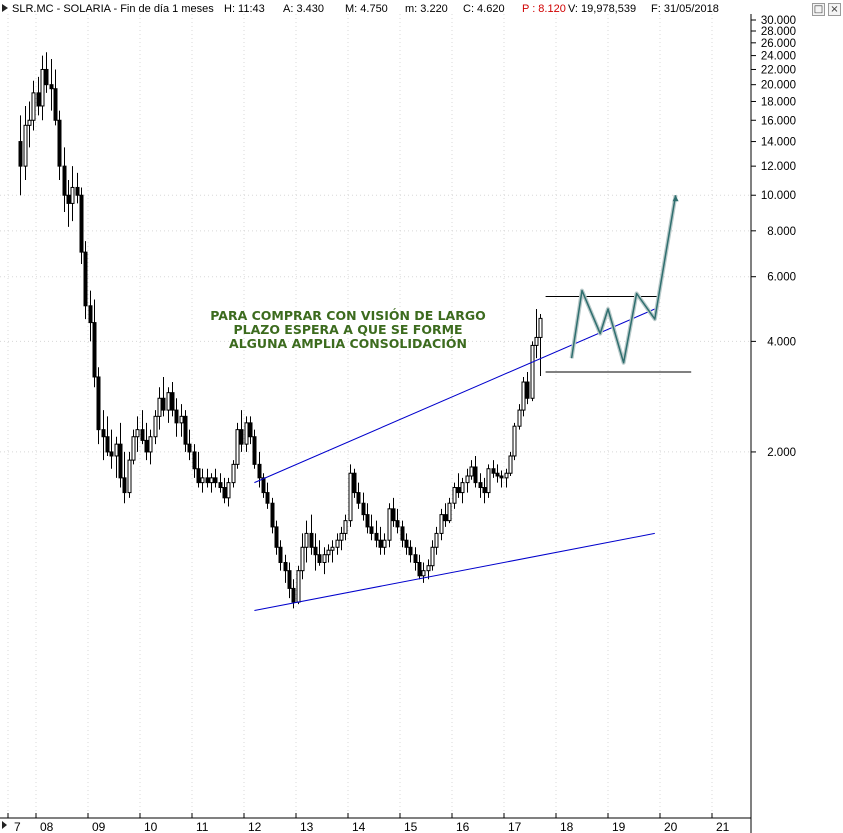 This screenshot has height=833, width=843. What do you see at coordinates (778, 21) in the screenshot?
I see `y-tick-label: 30.000` at bounding box center [778, 21].